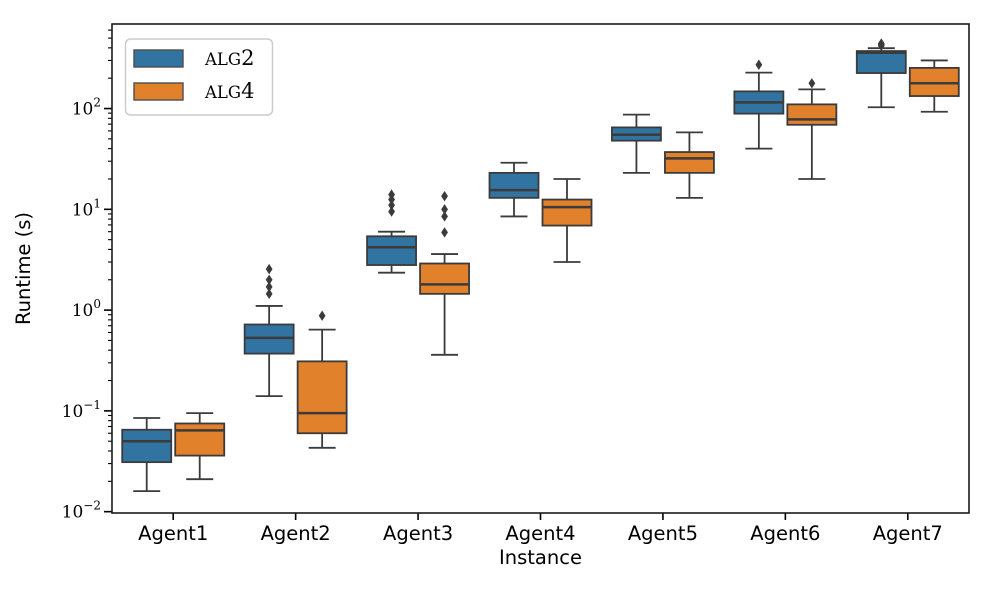 The width and height of the screenshot is (997, 598). What do you see at coordinates (147, 446) in the screenshot?
I see `box-ALG2-Agent1` at bounding box center [147, 446].